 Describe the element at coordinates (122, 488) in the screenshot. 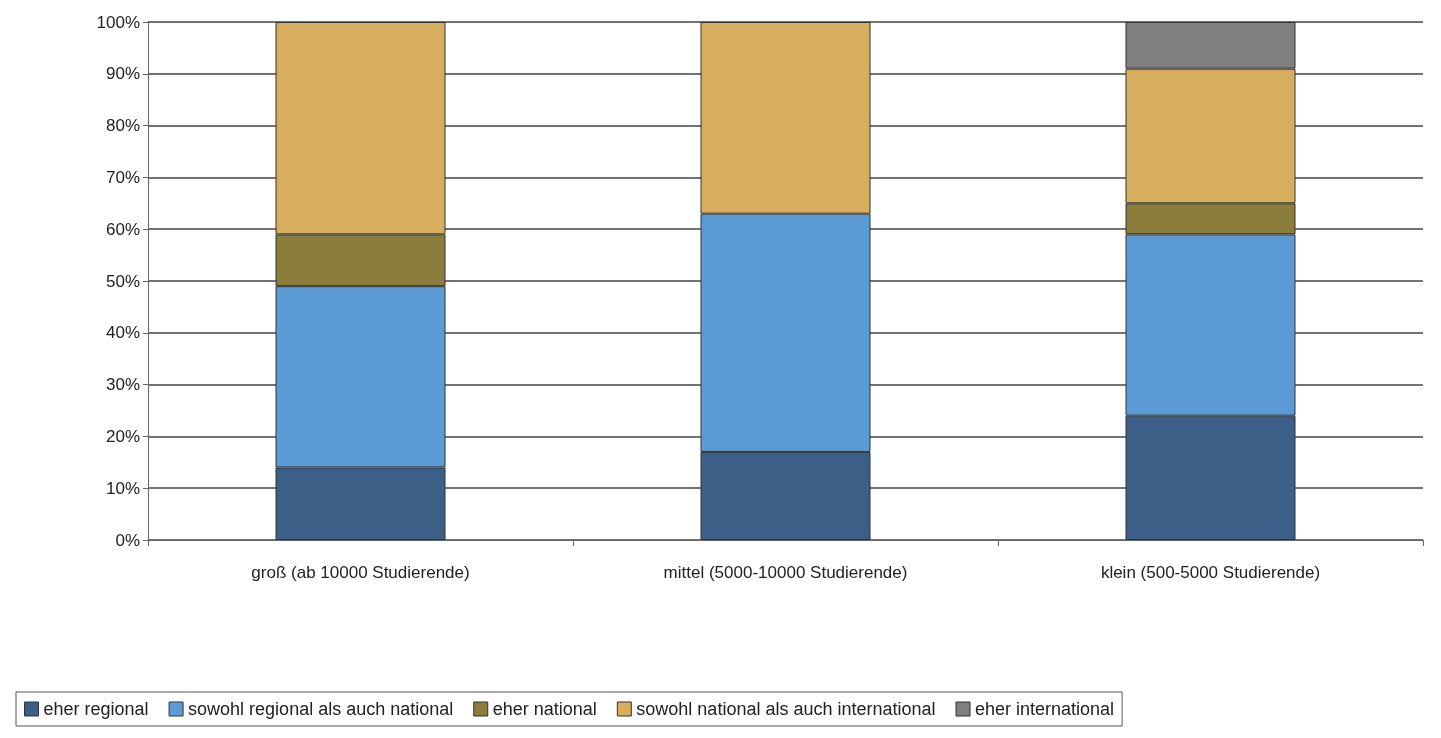

I see `y-tick-label: 10%` at that location.